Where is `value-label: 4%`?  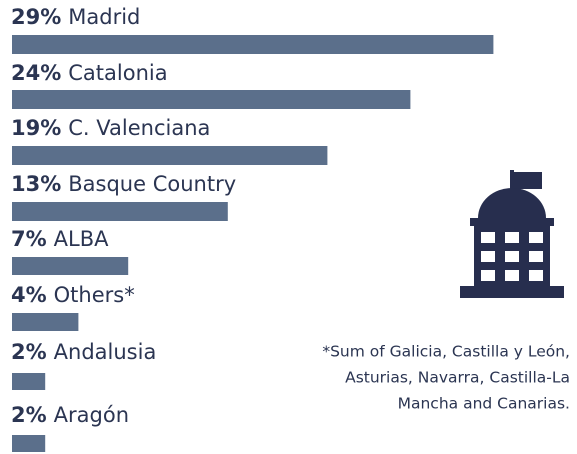 value-label: 4% is located at coordinates (29, 295).